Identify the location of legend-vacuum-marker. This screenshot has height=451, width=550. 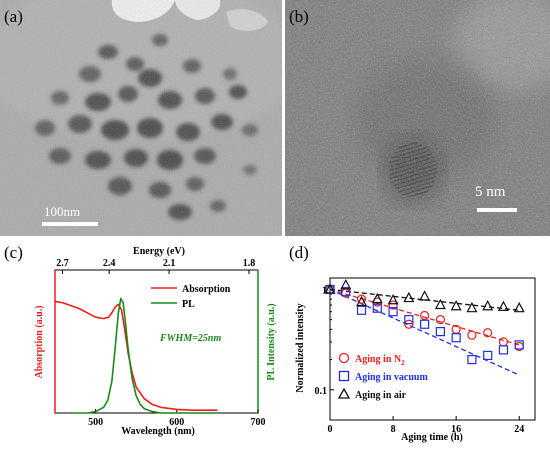
(344, 376).